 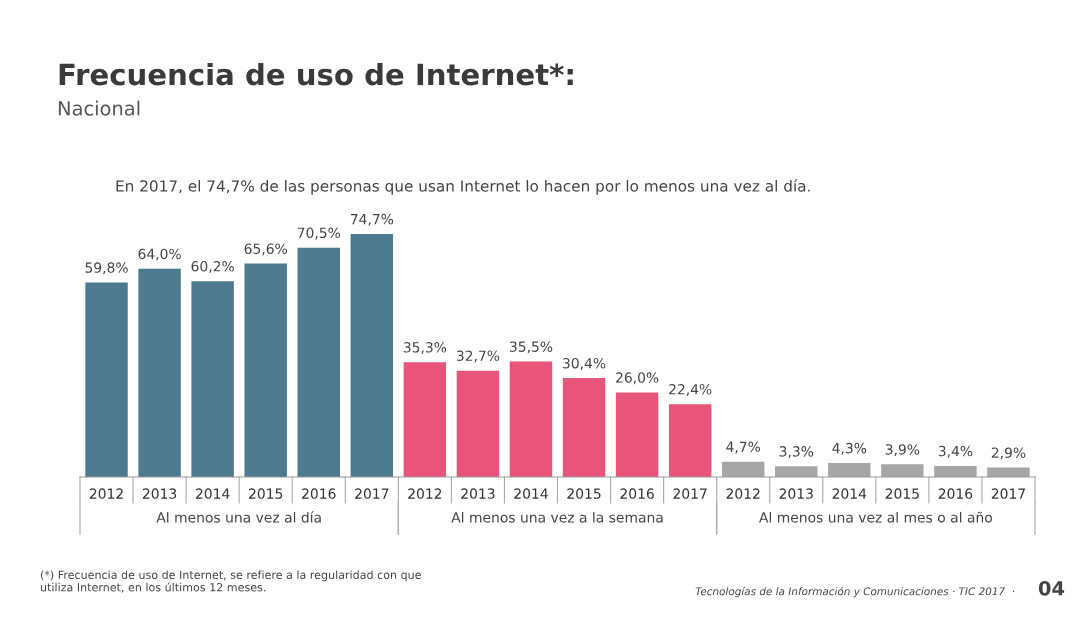 What do you see at coordinates (875, 517) in the screenshot?
I see `text: Al menos una vez al mes o al año` at bounding box center [875, 517].